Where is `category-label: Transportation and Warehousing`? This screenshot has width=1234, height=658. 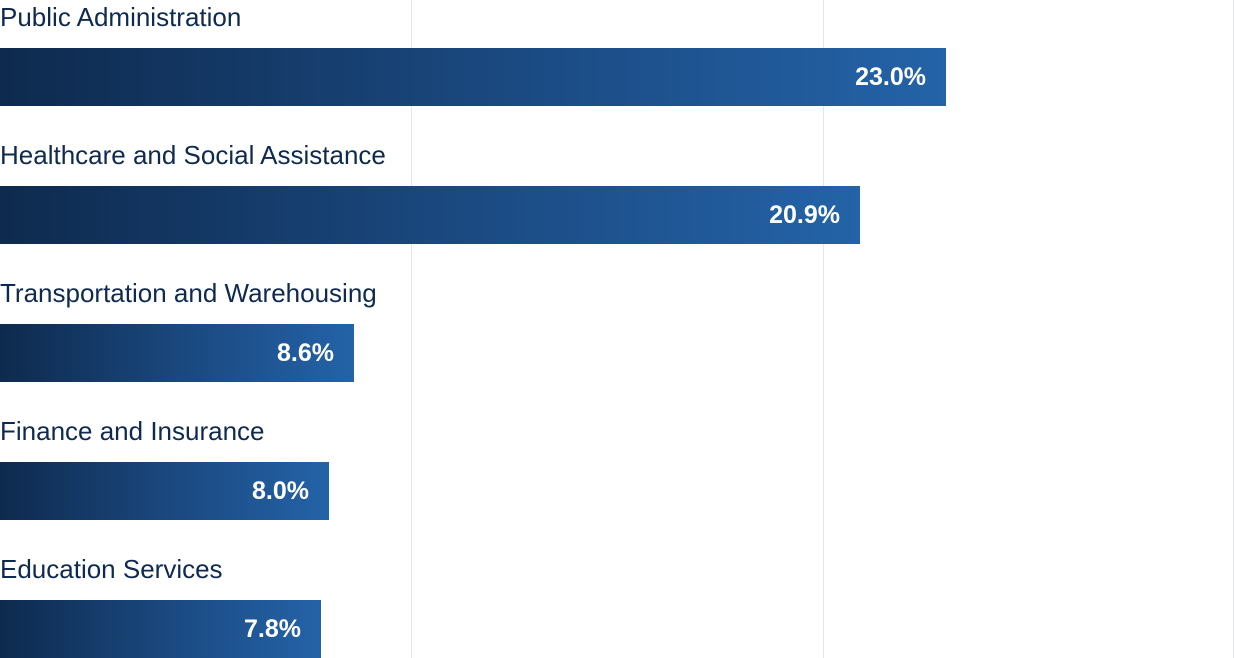
category-label: Transportation and Warehousing is located at coordinates (188, 293).